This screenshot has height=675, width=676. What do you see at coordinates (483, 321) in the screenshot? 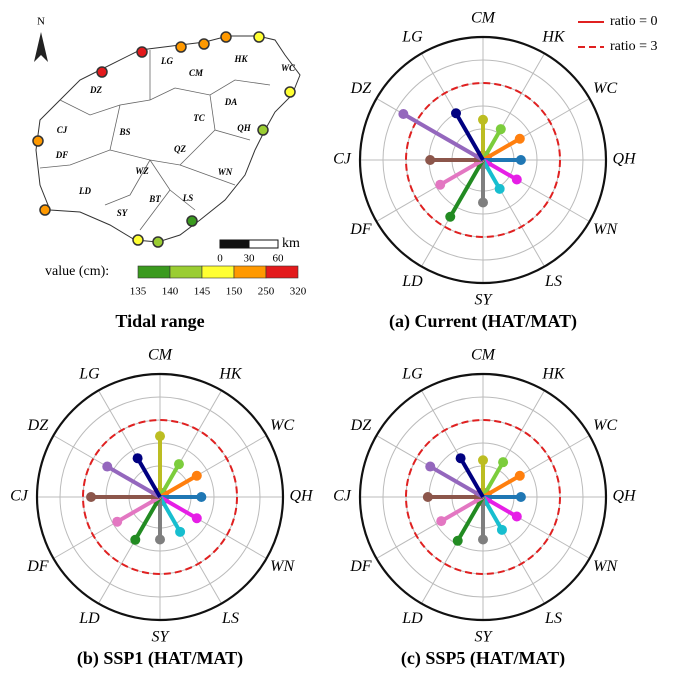
I see `chart-title: (a) Current (HAT/MAT)` at bounding box center [483, 321].